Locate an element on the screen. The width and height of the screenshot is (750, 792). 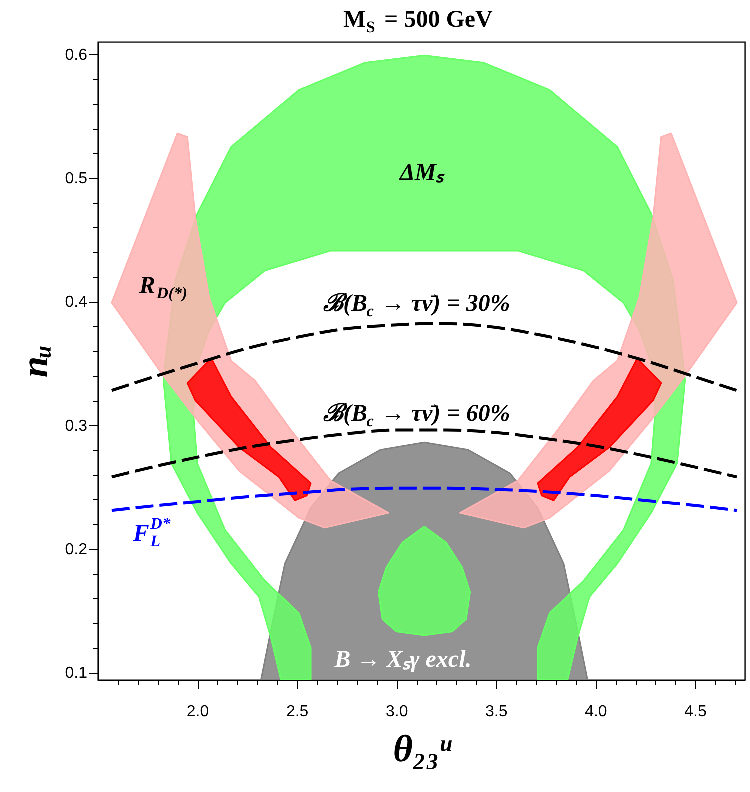
x-axis-title: θ₂₃ᵘ is located at coordinates (422, 749).